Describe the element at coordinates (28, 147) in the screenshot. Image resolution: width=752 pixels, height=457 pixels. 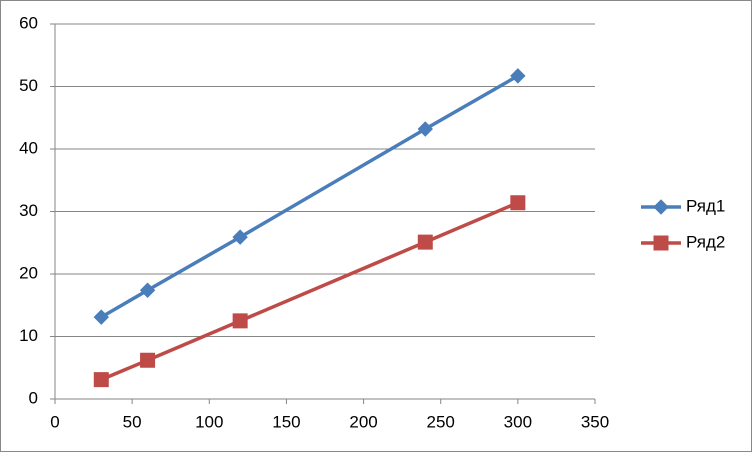
I see `y-tick-label: 40` at that location.